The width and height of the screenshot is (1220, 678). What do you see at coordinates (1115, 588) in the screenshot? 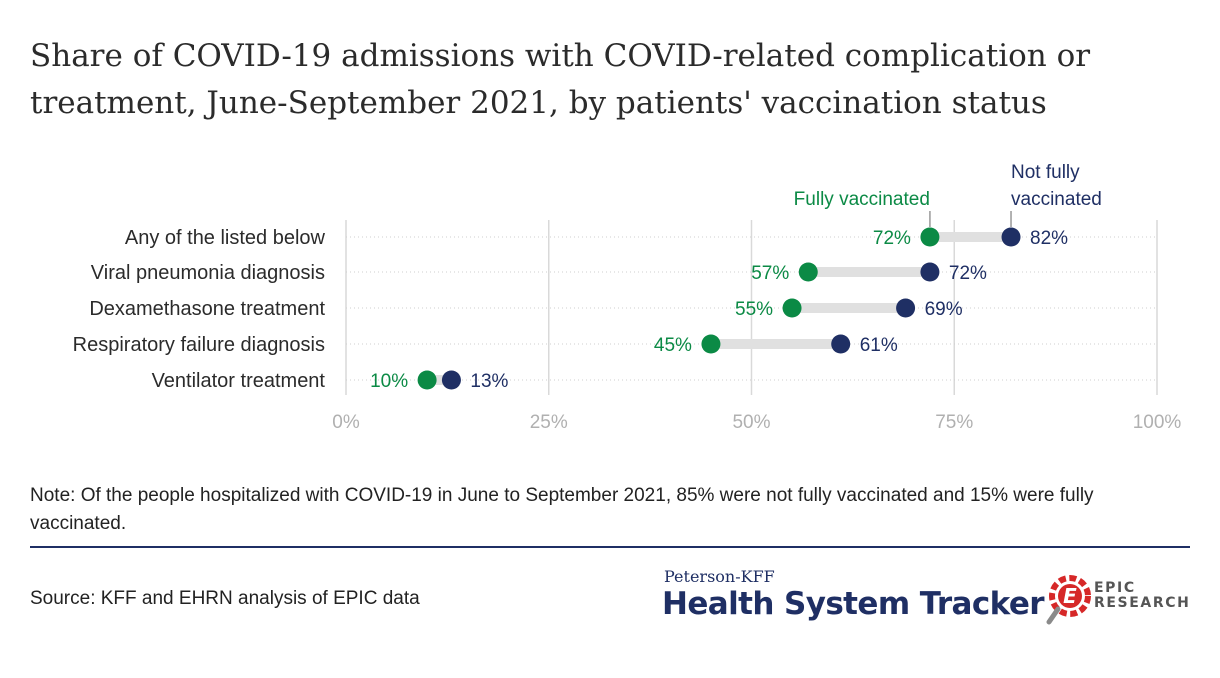
I see `epic-text-line1: EPIC` at bounding box center [1115, 588].